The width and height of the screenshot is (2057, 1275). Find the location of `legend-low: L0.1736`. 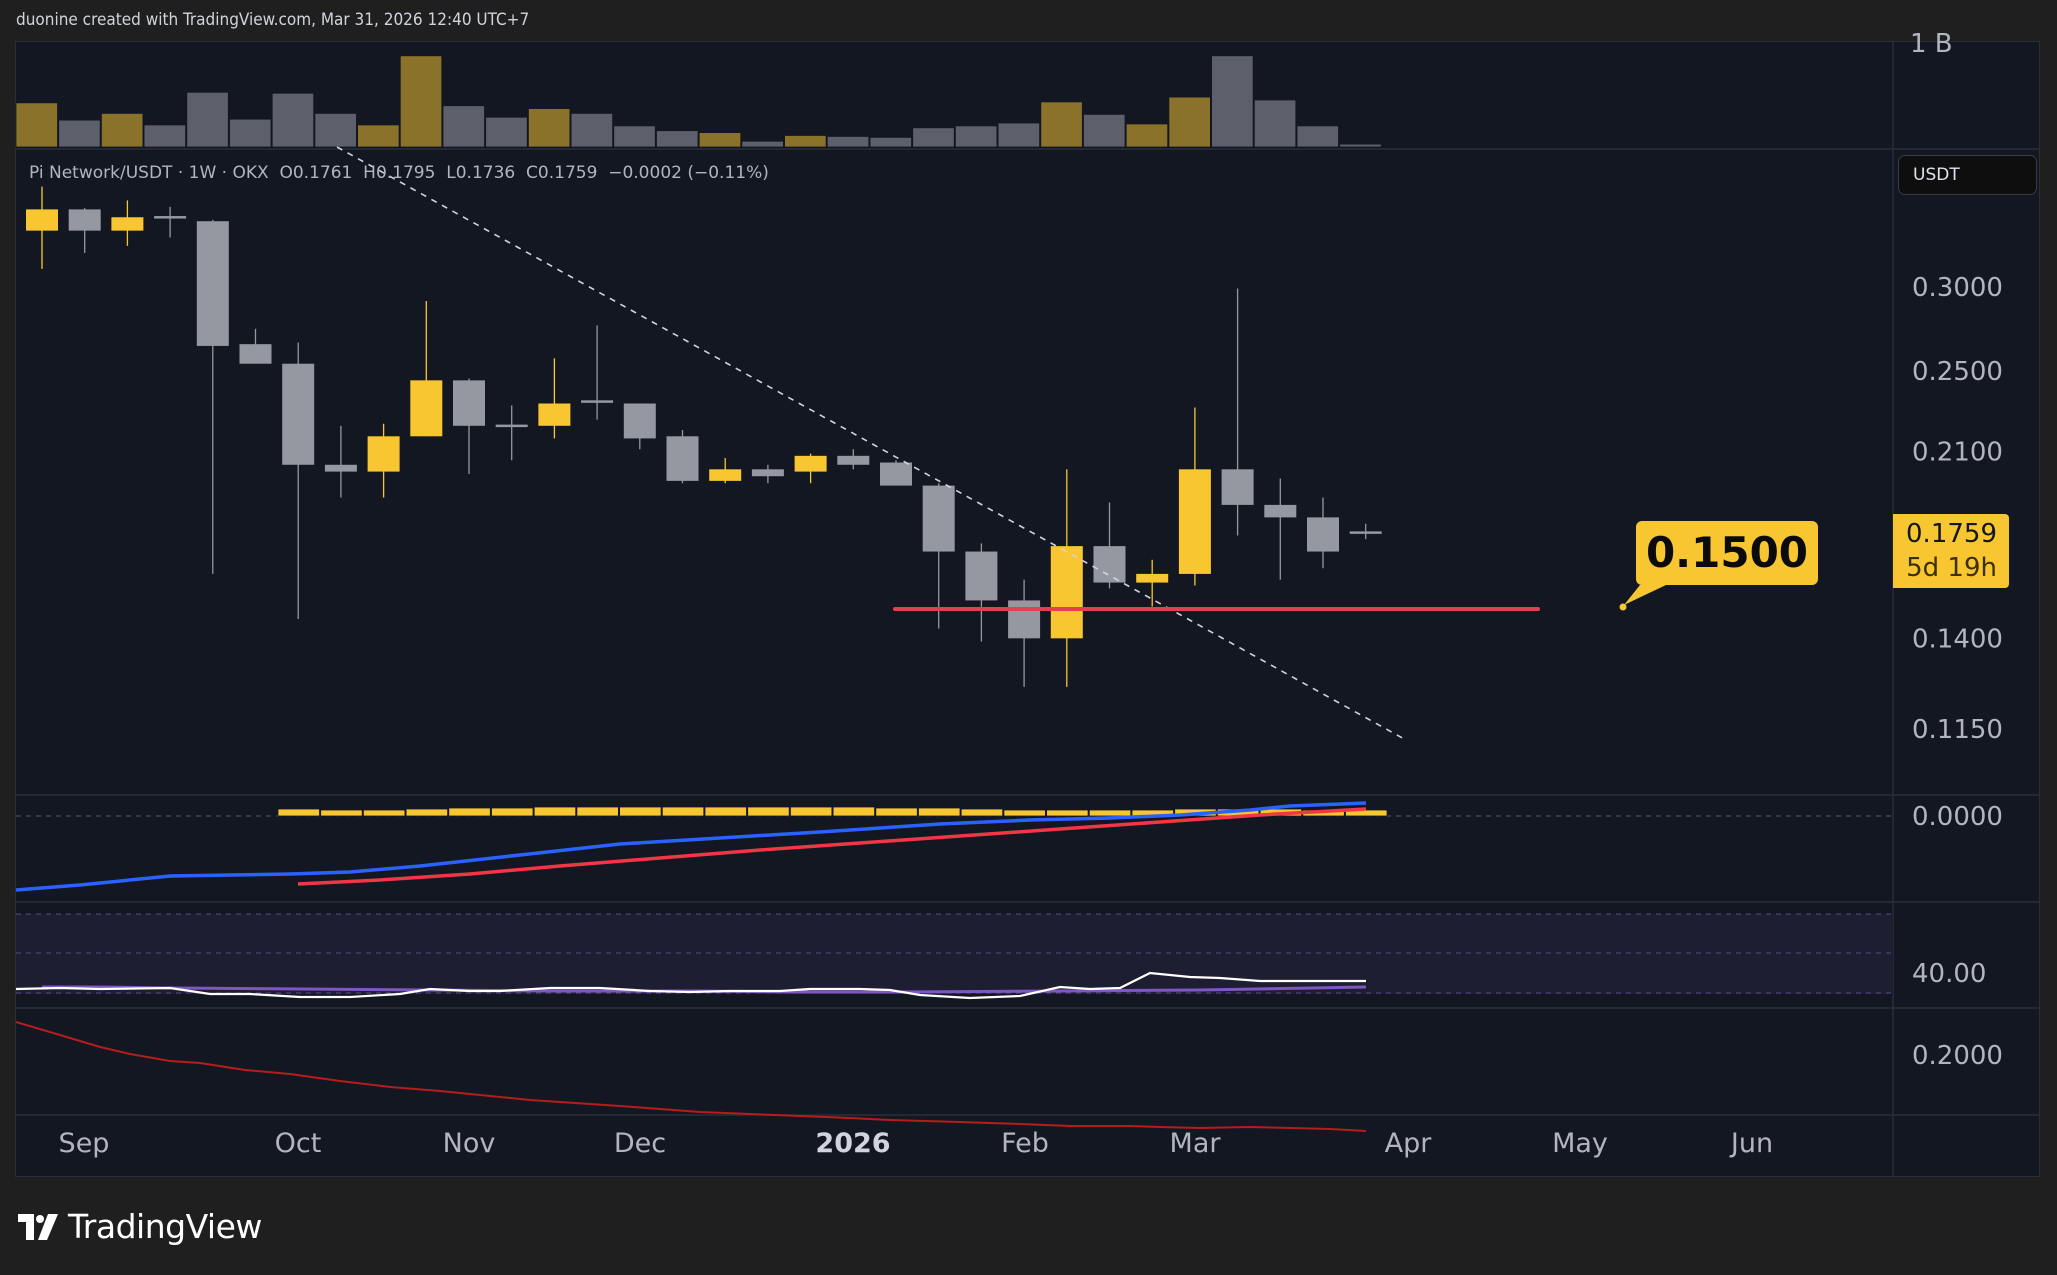

legend-low: L0.1736 is located at coordinates (481, 173).